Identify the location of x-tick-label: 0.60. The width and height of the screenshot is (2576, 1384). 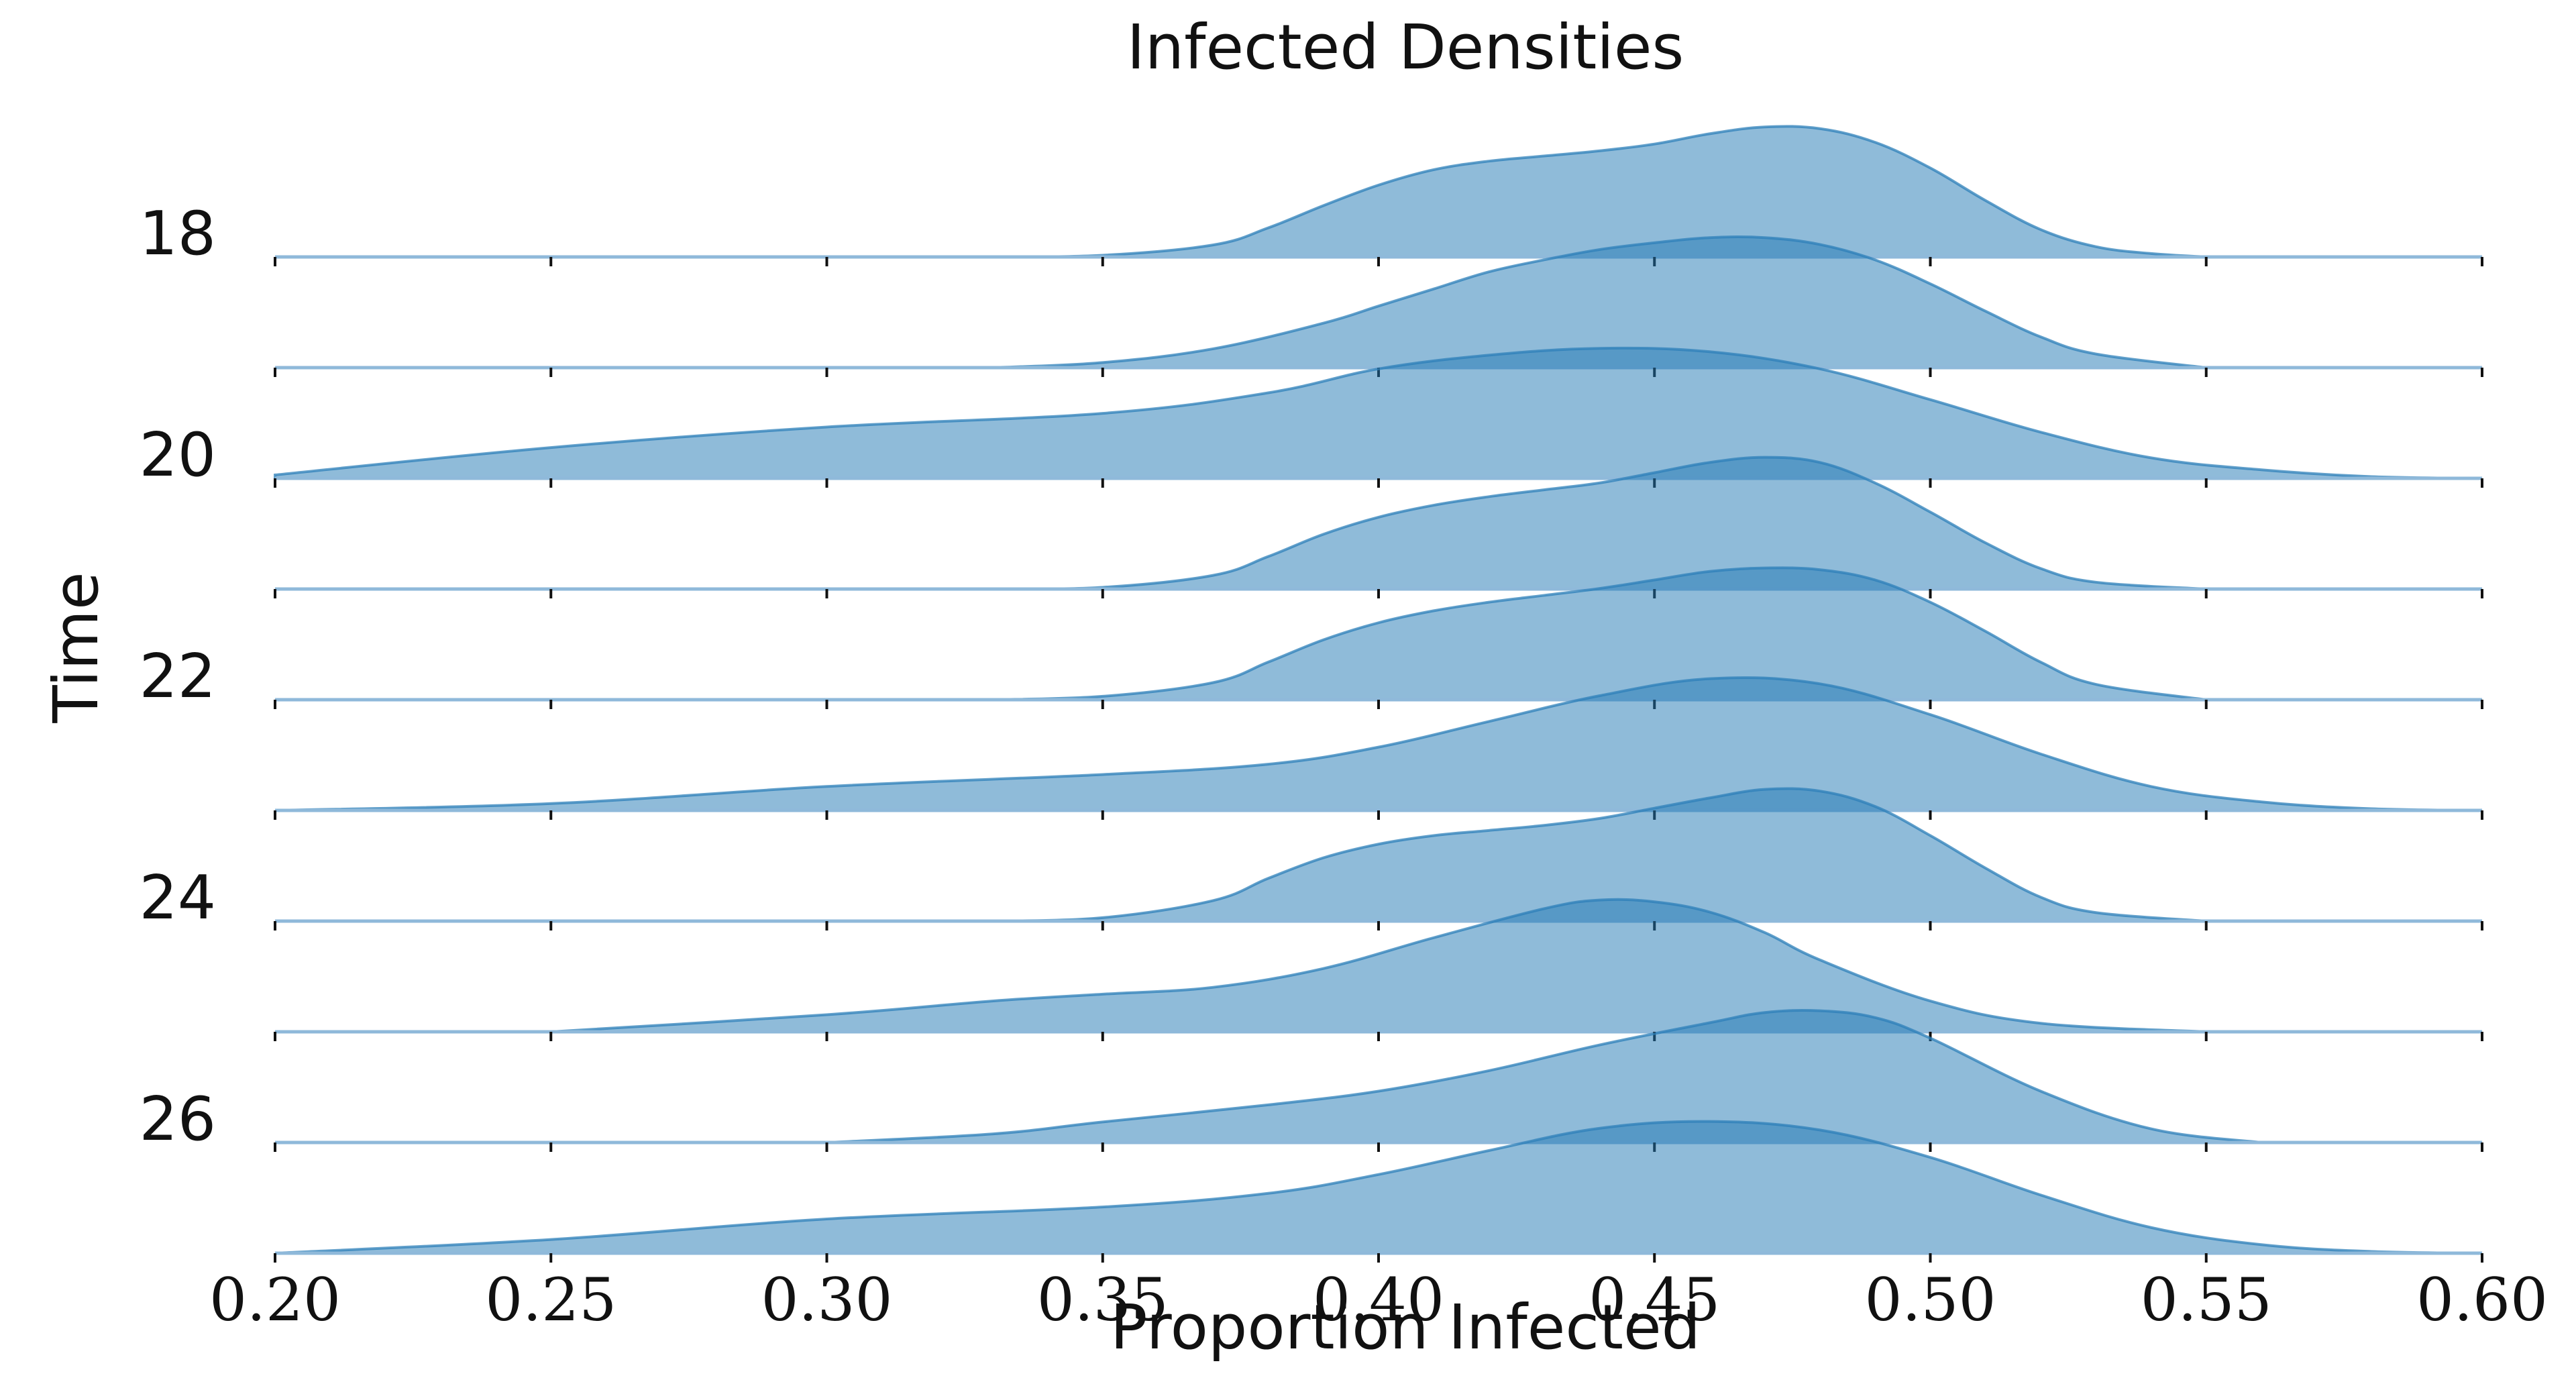
(2482, 1299).